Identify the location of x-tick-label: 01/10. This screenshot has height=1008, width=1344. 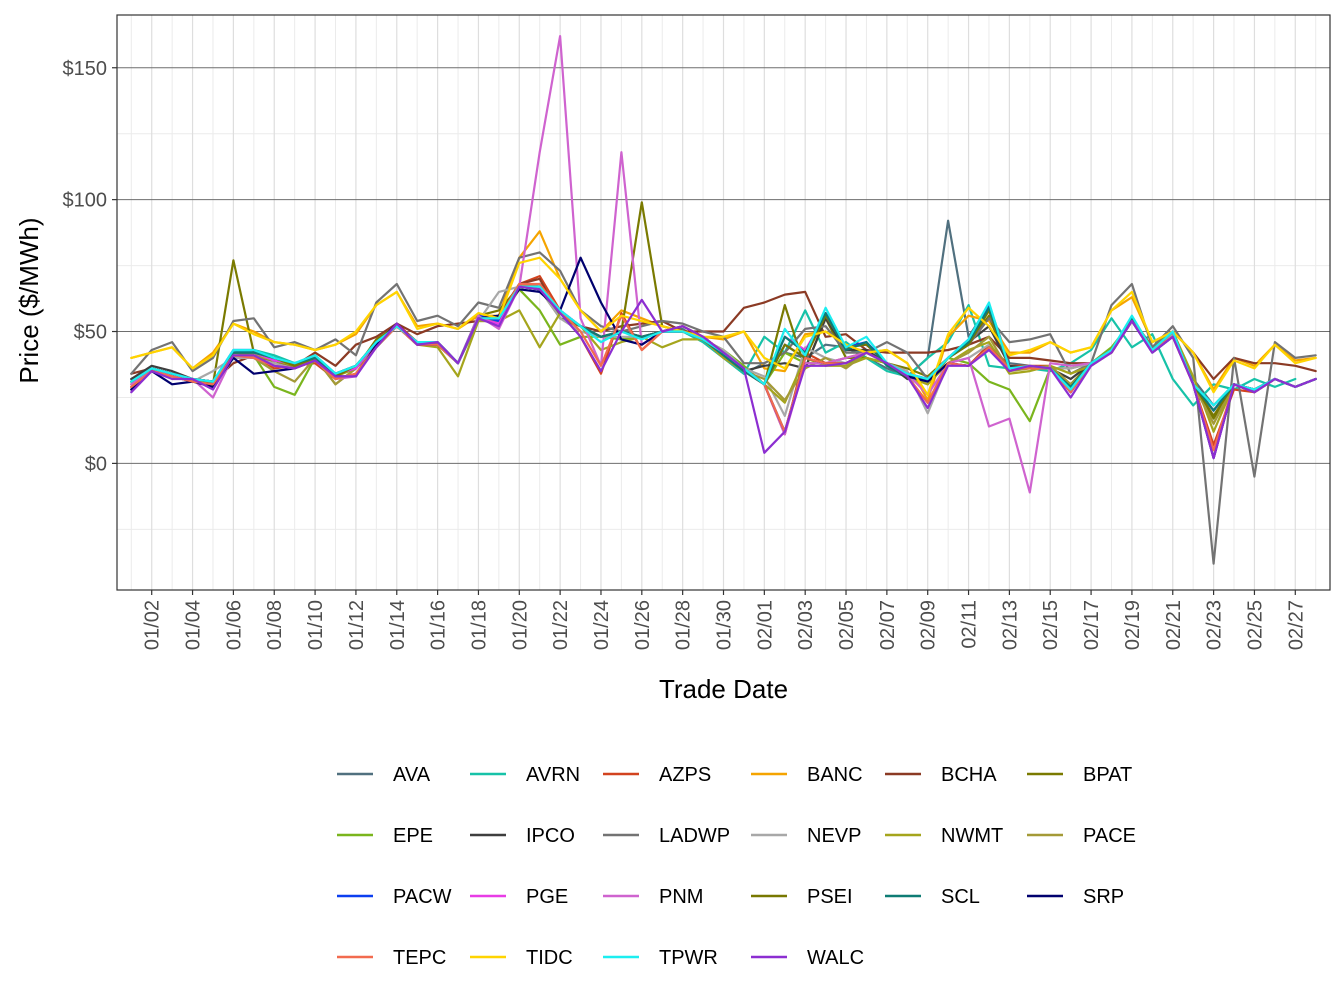
(316, 625).